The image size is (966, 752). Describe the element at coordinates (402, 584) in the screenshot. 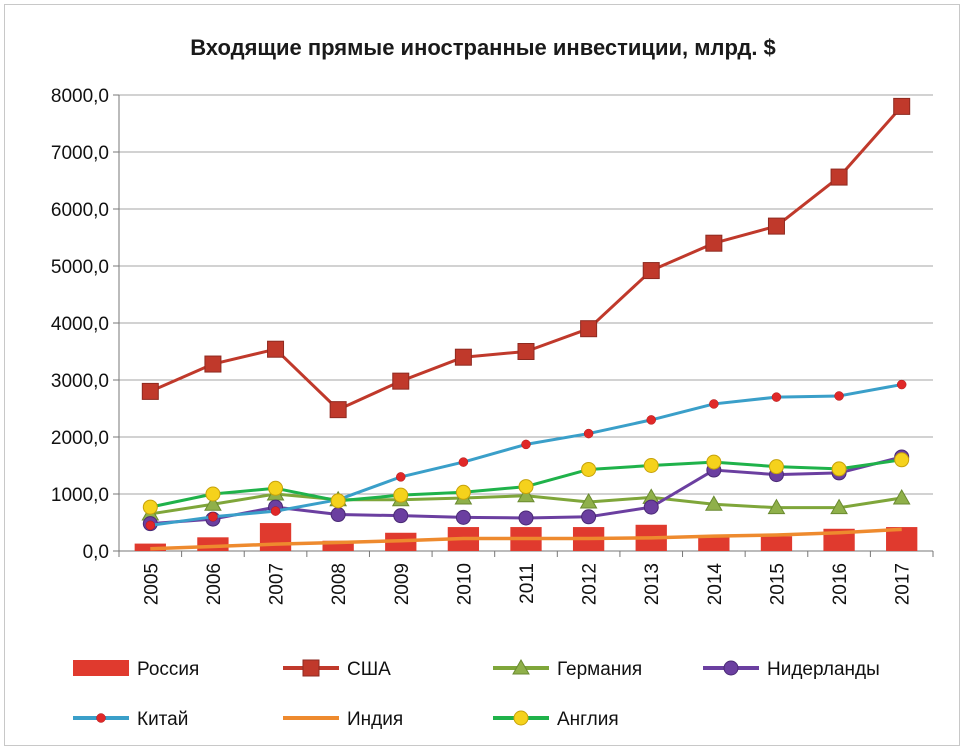

I see `x-tick-label: 2009` at that location.